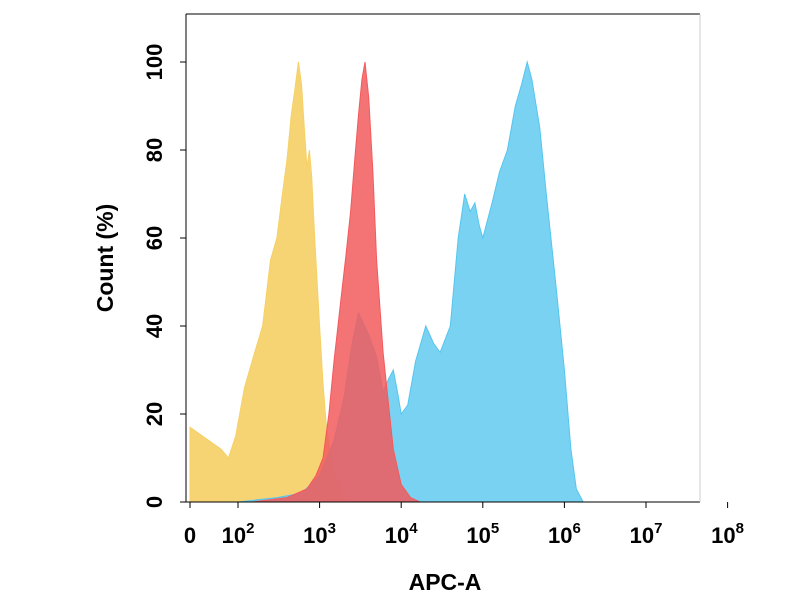  What do you see at coordinates (154, 502) in the screenshot?
I see `y-tick-label-0: 0` at bounding box center [154, 502].